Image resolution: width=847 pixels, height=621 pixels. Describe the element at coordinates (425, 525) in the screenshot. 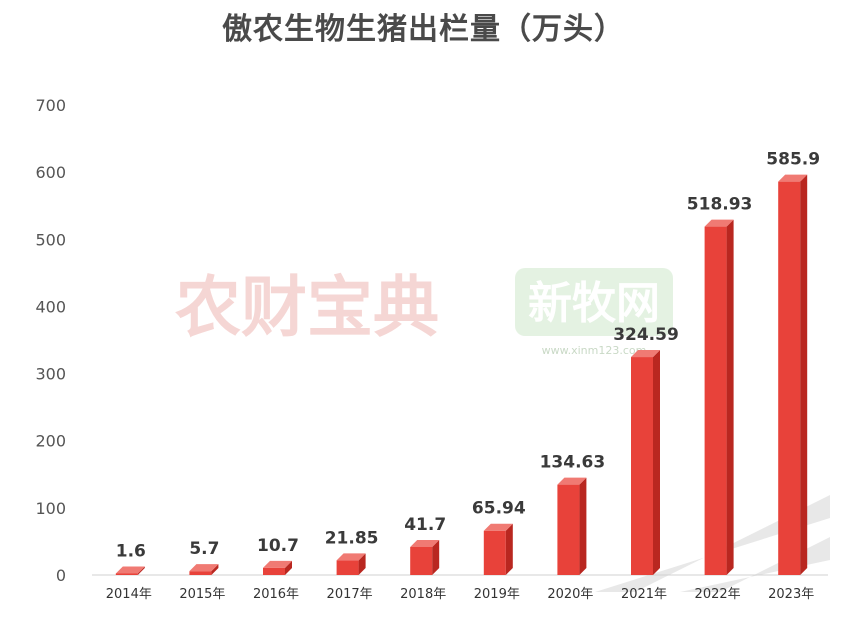

I see `data-label: 41.7` at that location.